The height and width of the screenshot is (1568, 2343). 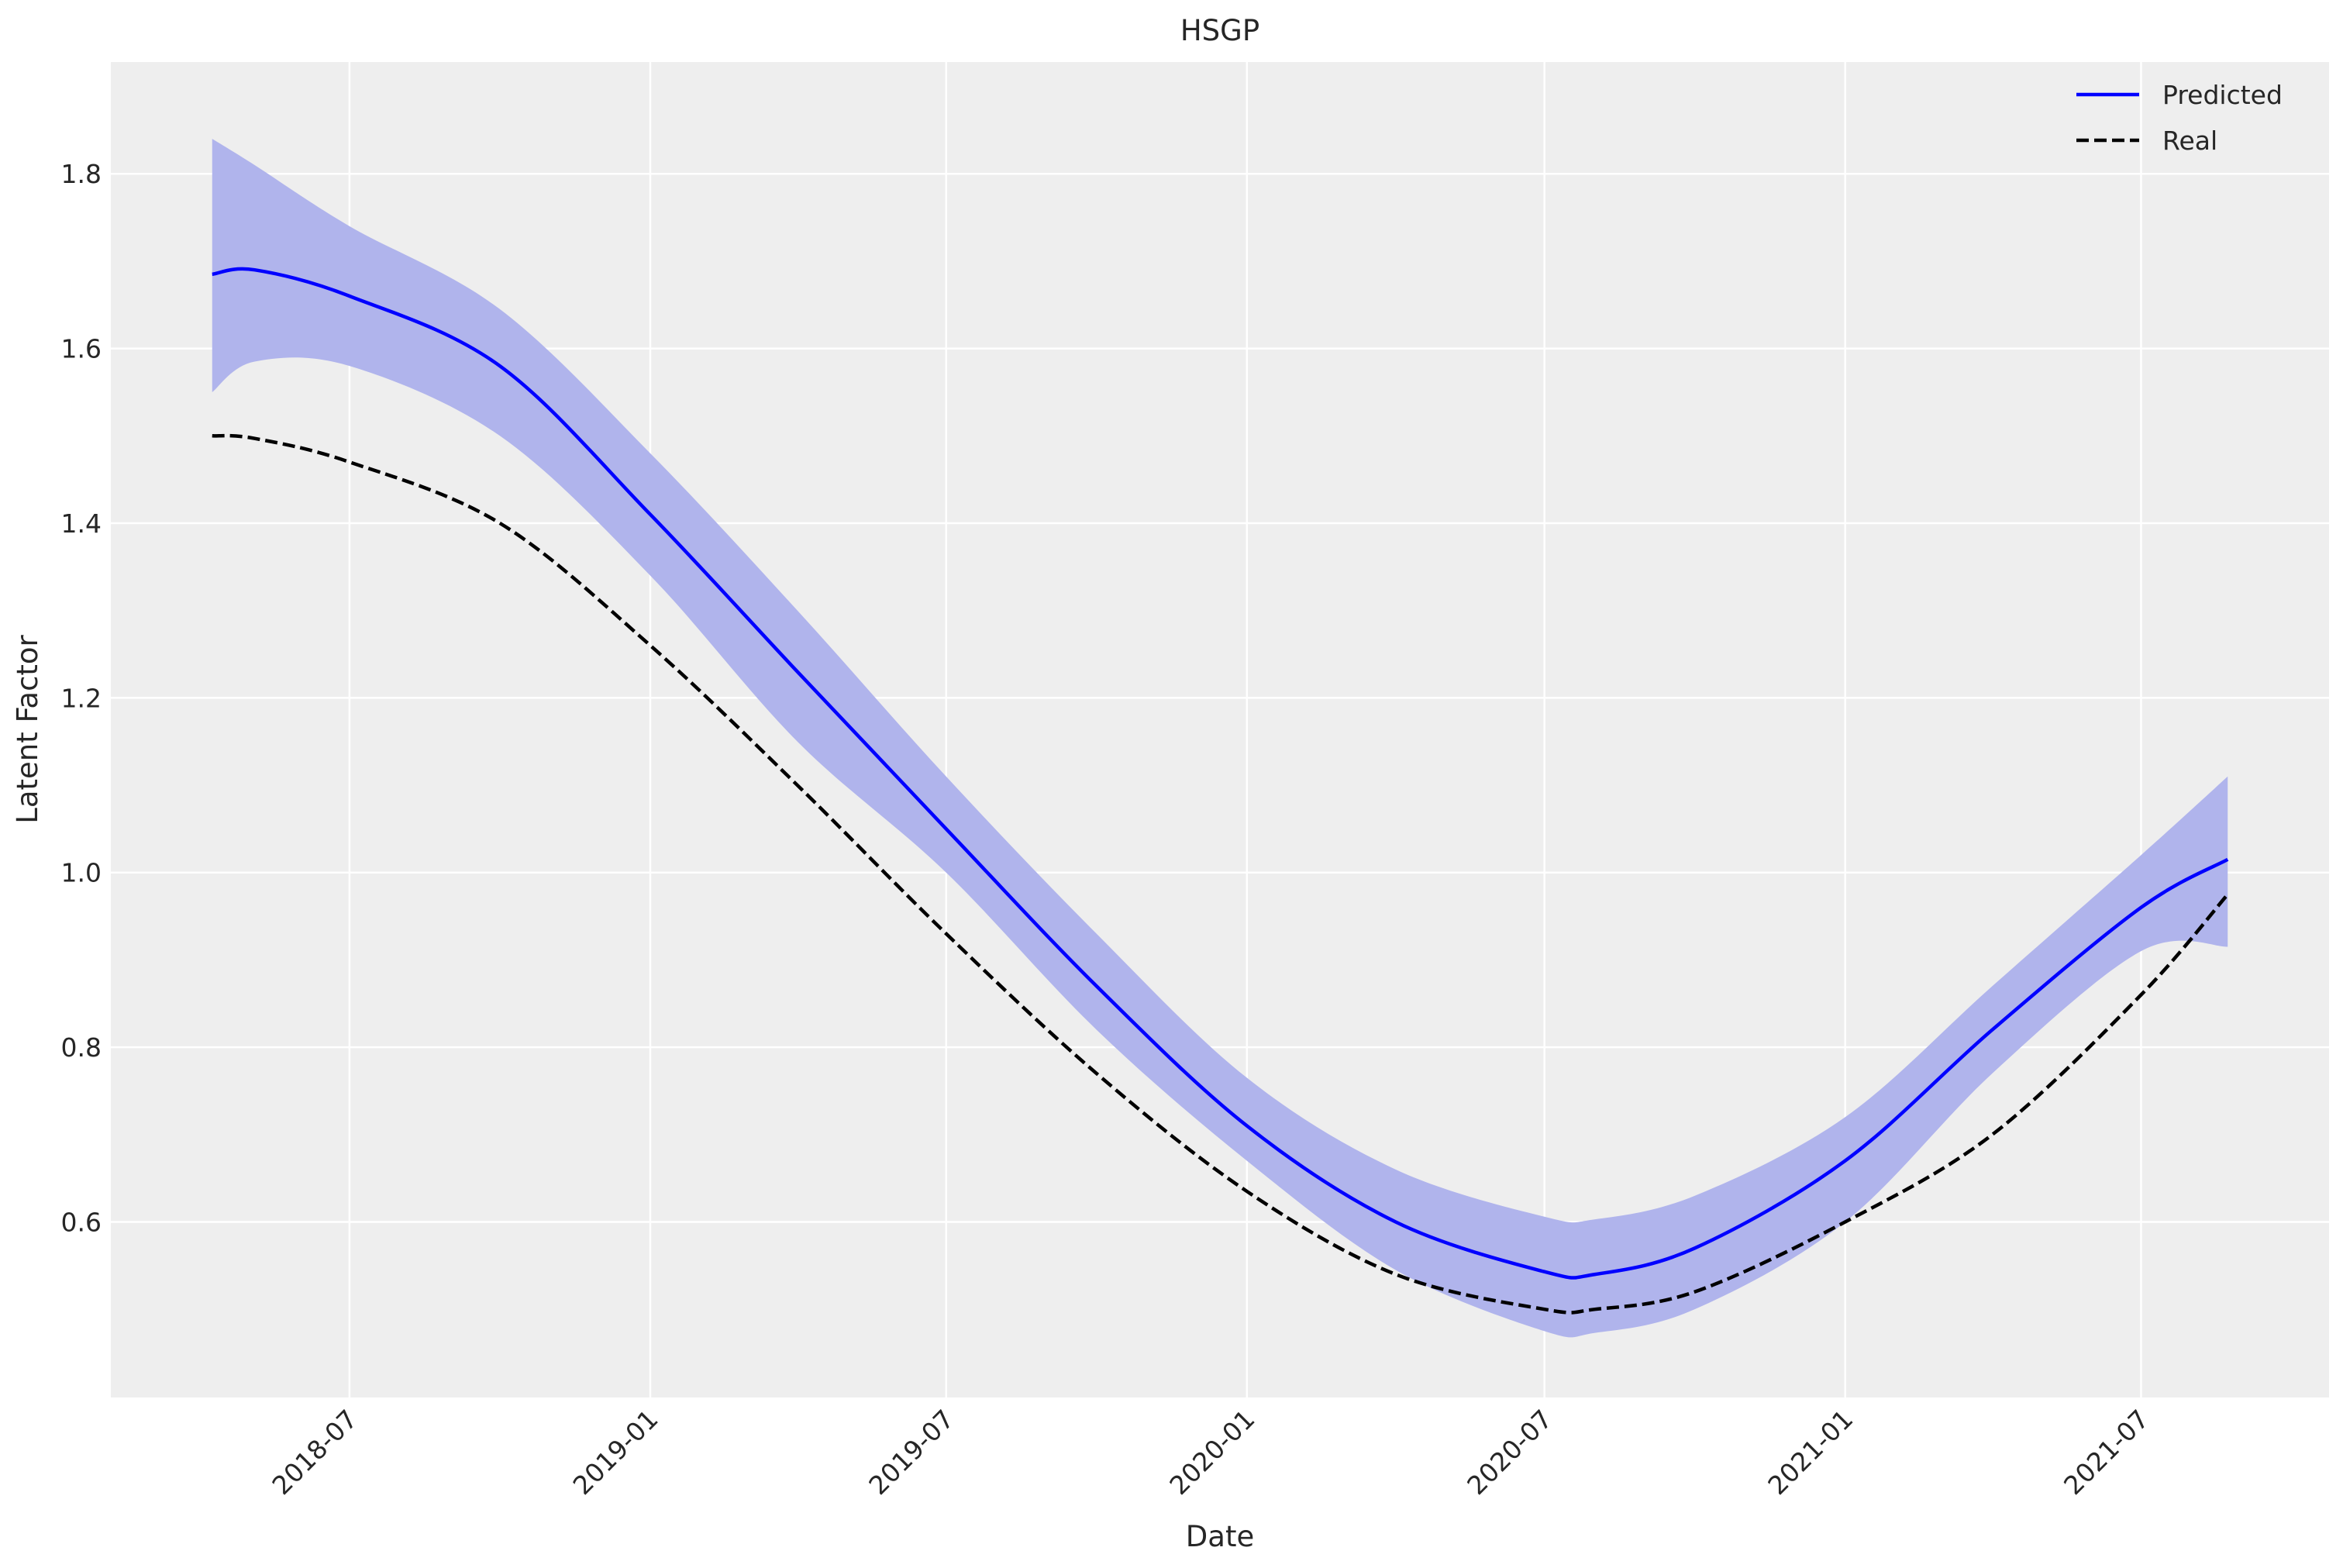 I want to click on x-tick-label: 2018-07, so click(x=314, y=1452).